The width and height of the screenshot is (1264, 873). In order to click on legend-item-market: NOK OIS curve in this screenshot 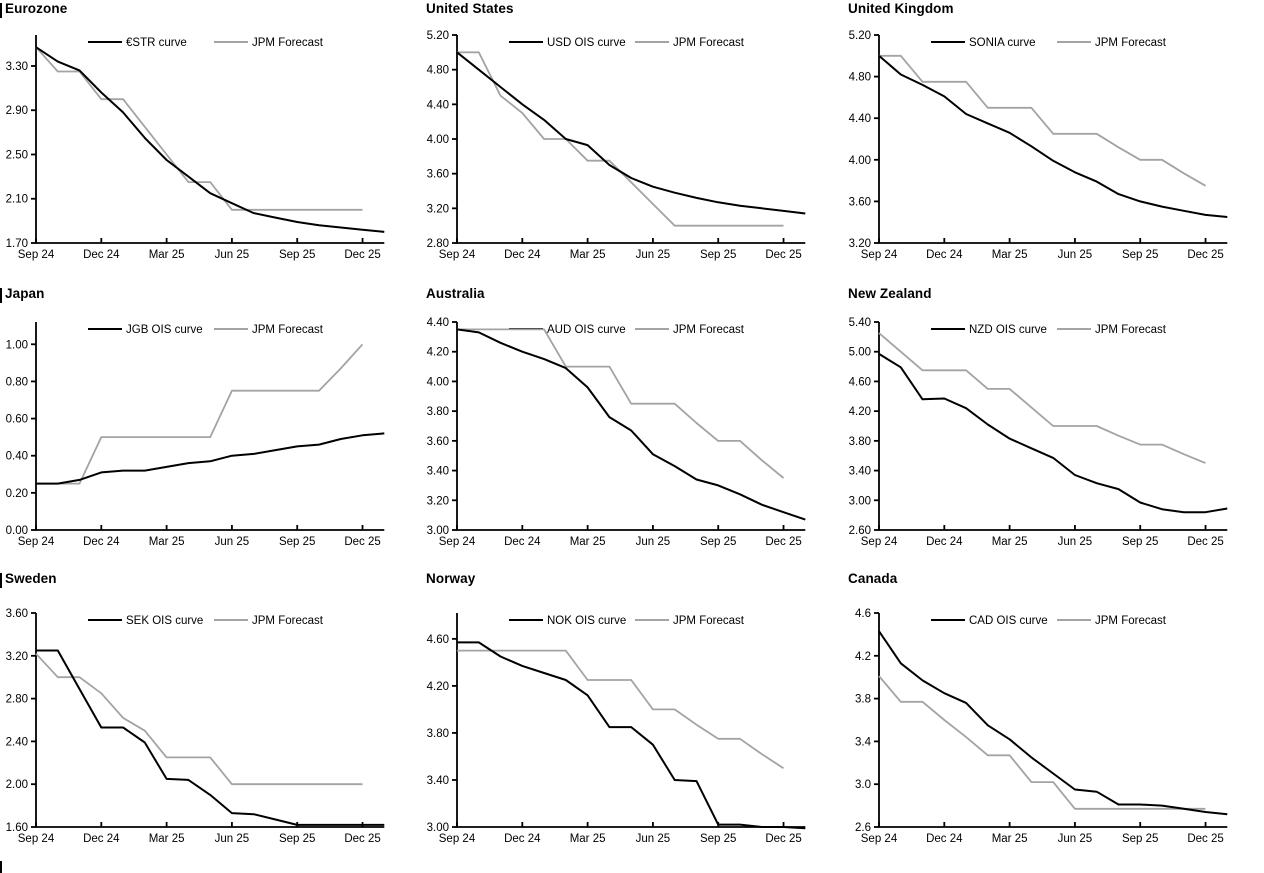, I will do `click(567, 621)`.